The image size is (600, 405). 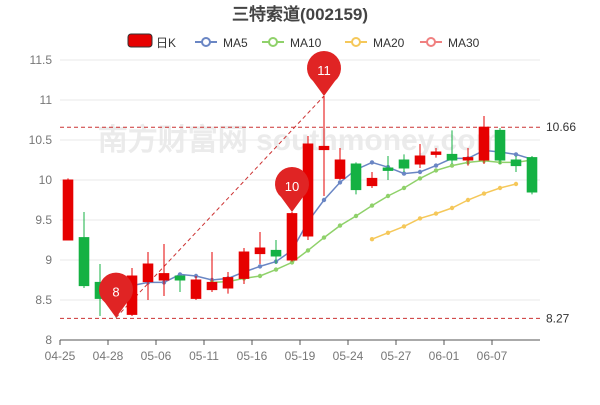 I want to click on legend-label: MA30, so click(x=464, y=43).